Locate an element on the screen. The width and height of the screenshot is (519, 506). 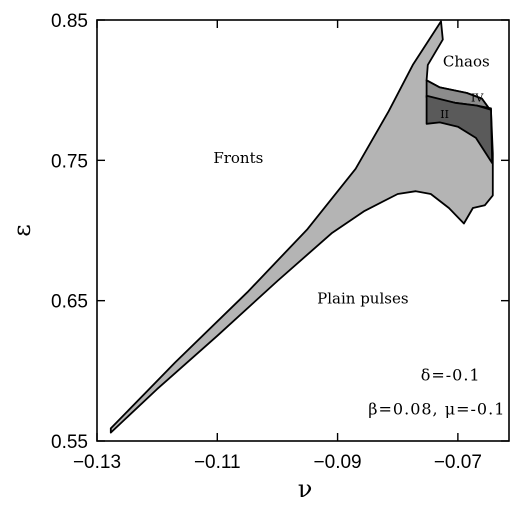
annotation-label: β=0.08, μ=-0.1 is located at coordinates (436, 408).